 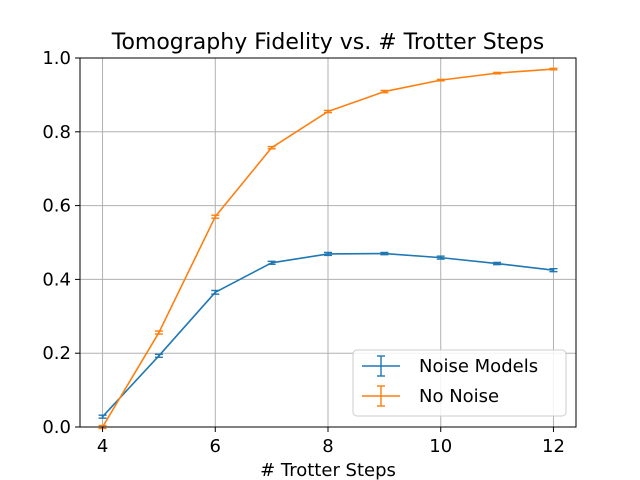 I want to click on chart-title: Tomography Fidelity vs. # Trotter Steps, so click(x=328, y=42).